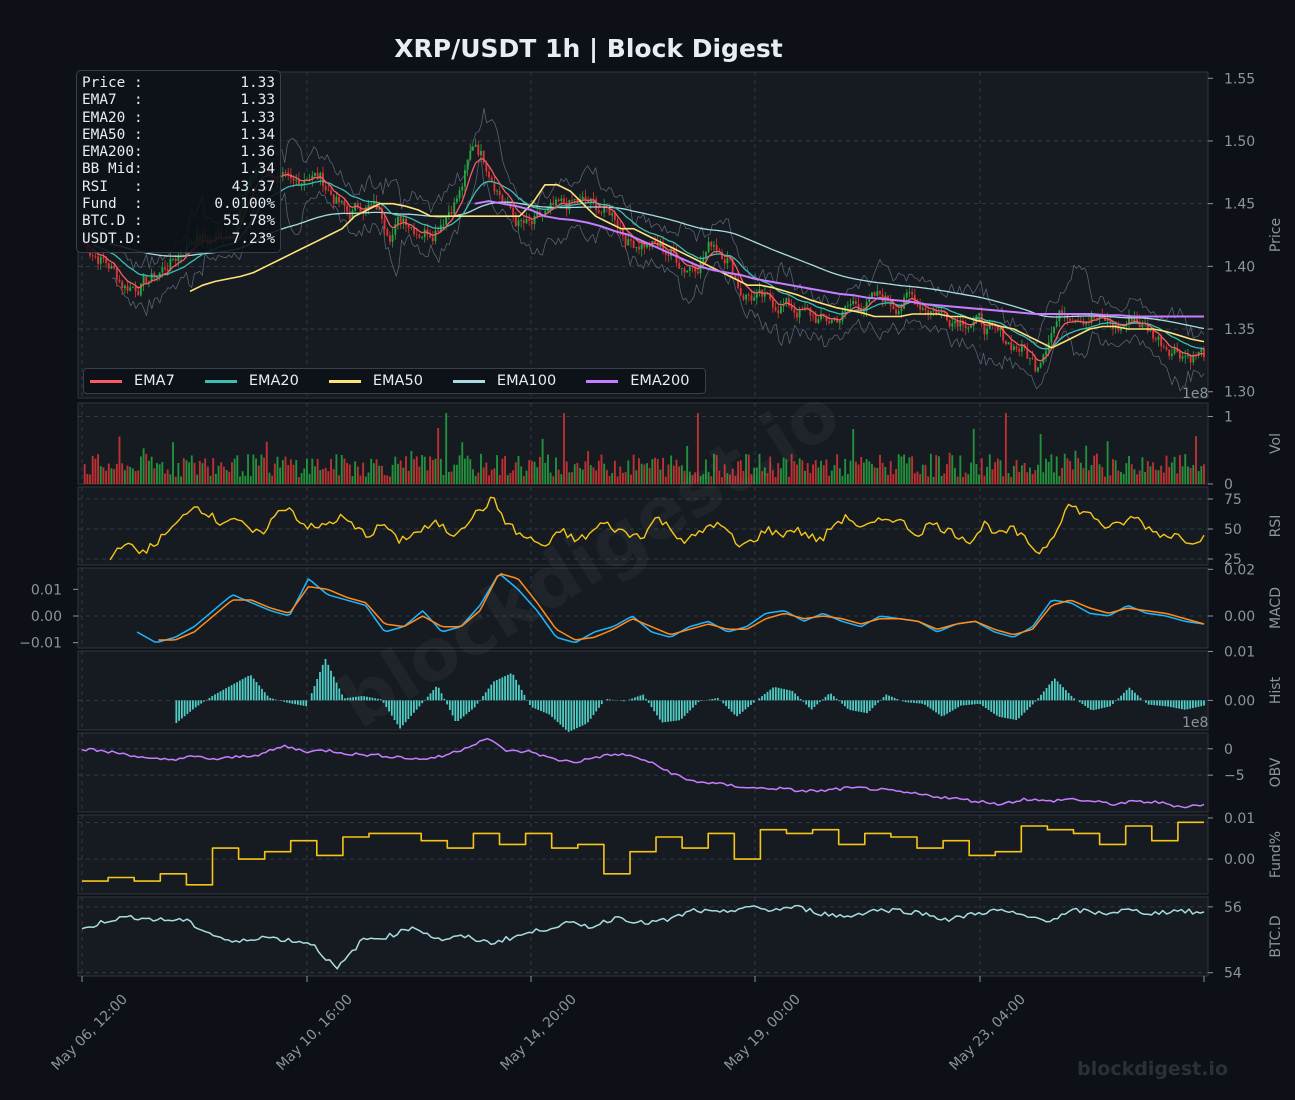  What do you see at coordinates (178, 204) in the screenshot?
I see `info-row: Fund :0.0100%` at bounding box center [178, 204].